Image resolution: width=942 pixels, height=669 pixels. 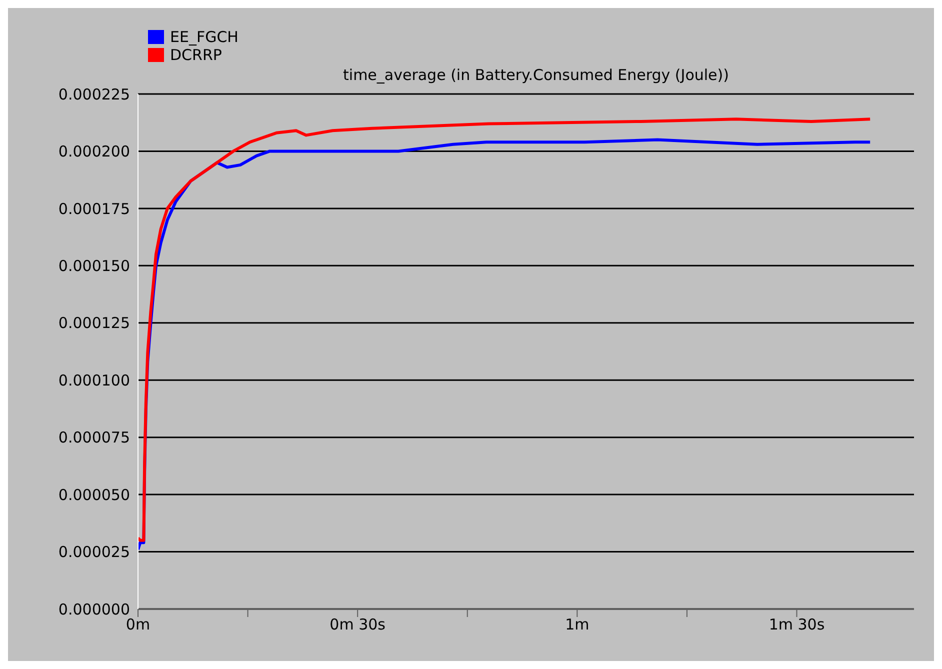 What do you see at coordinates (536, 75) in the screenshot?
I see `chart-title: time_average (in Battery.Consumed Energy (Joule))` at bounding box center [536, 75].